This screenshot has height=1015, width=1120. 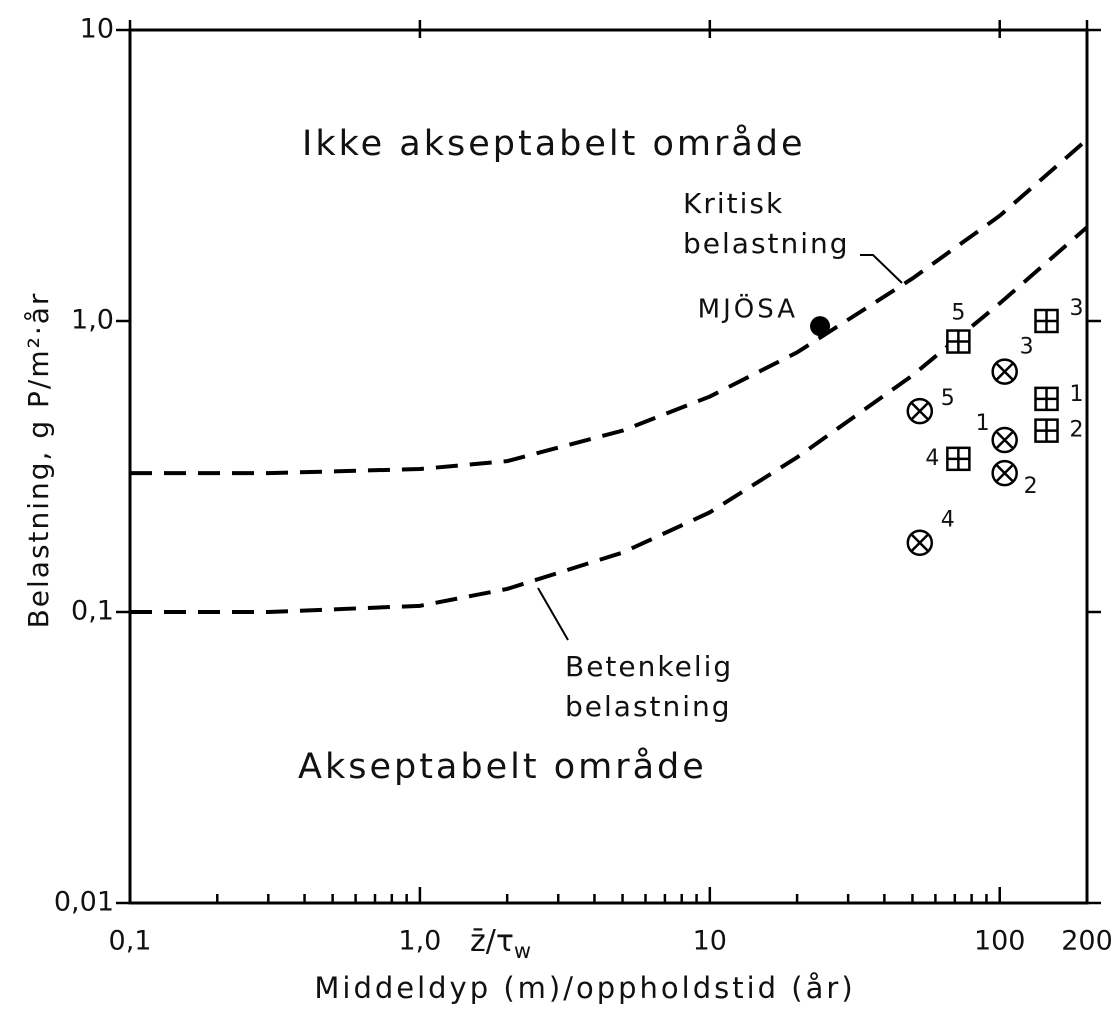 I want to click on x-symbol-main: z̄/τ, so click(x=492, y=941).